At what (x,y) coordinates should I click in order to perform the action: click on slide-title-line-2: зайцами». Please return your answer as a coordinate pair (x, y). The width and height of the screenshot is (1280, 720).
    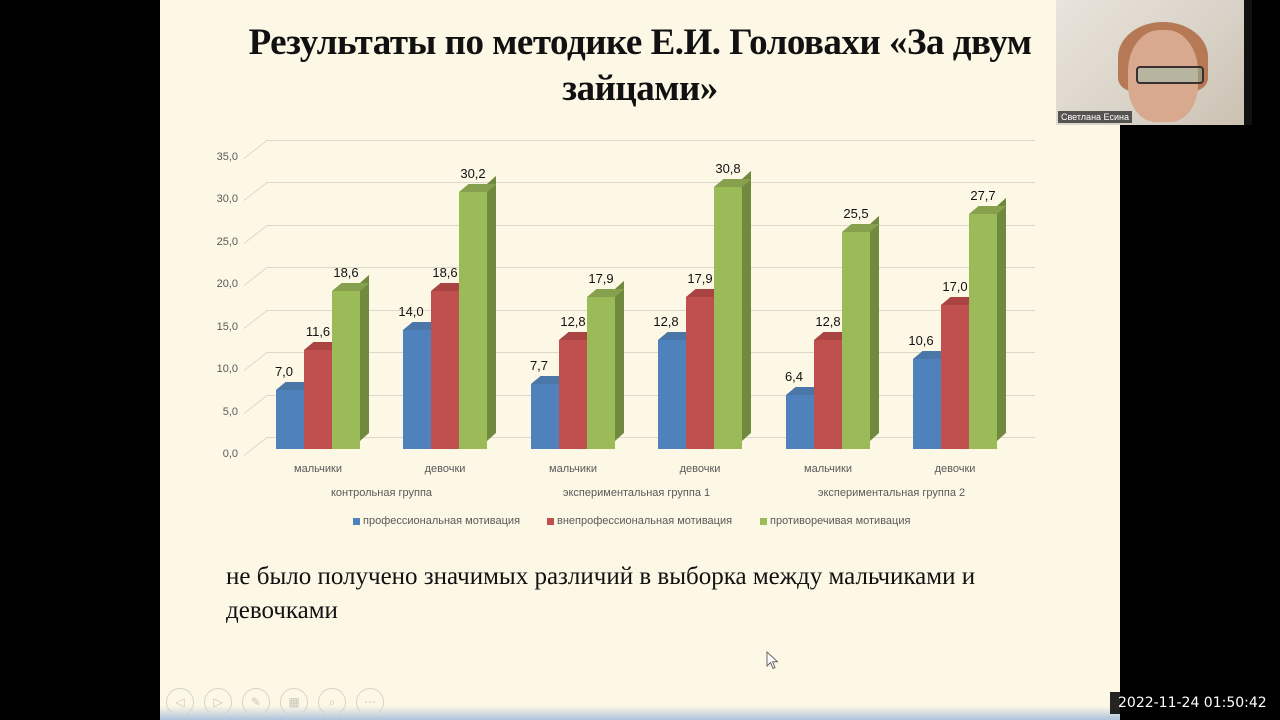
    Looking at the image, I should click on (640, 88).